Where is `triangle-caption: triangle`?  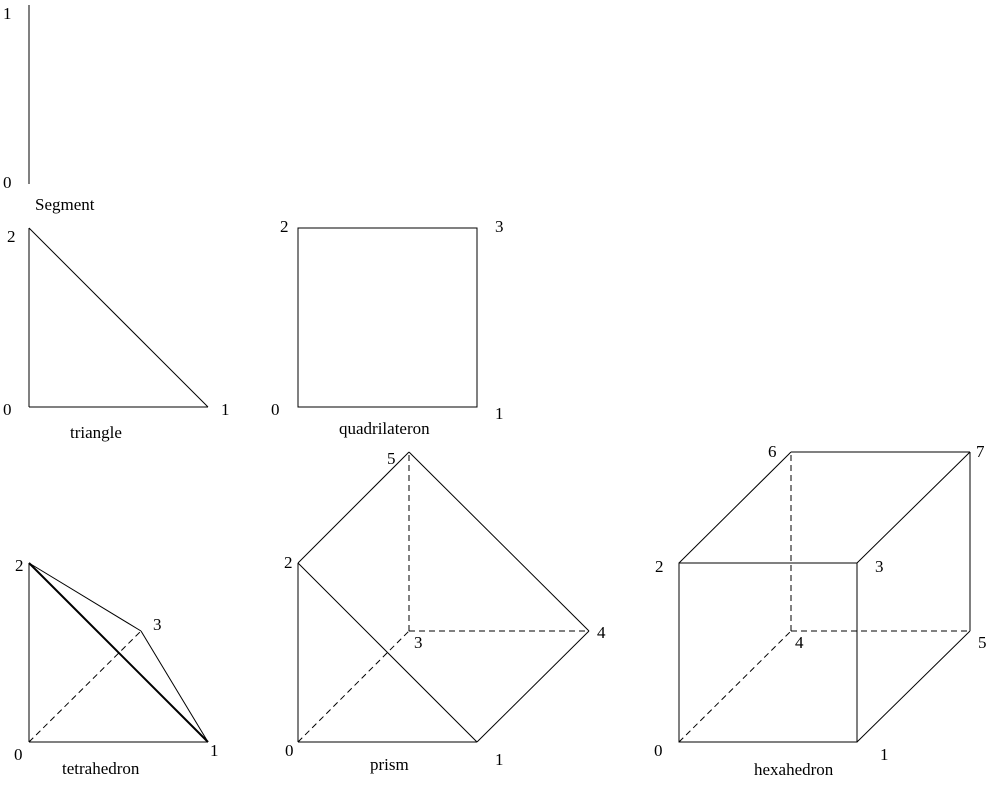 triangle-caption: triangle is located at coordinates (96, 432).